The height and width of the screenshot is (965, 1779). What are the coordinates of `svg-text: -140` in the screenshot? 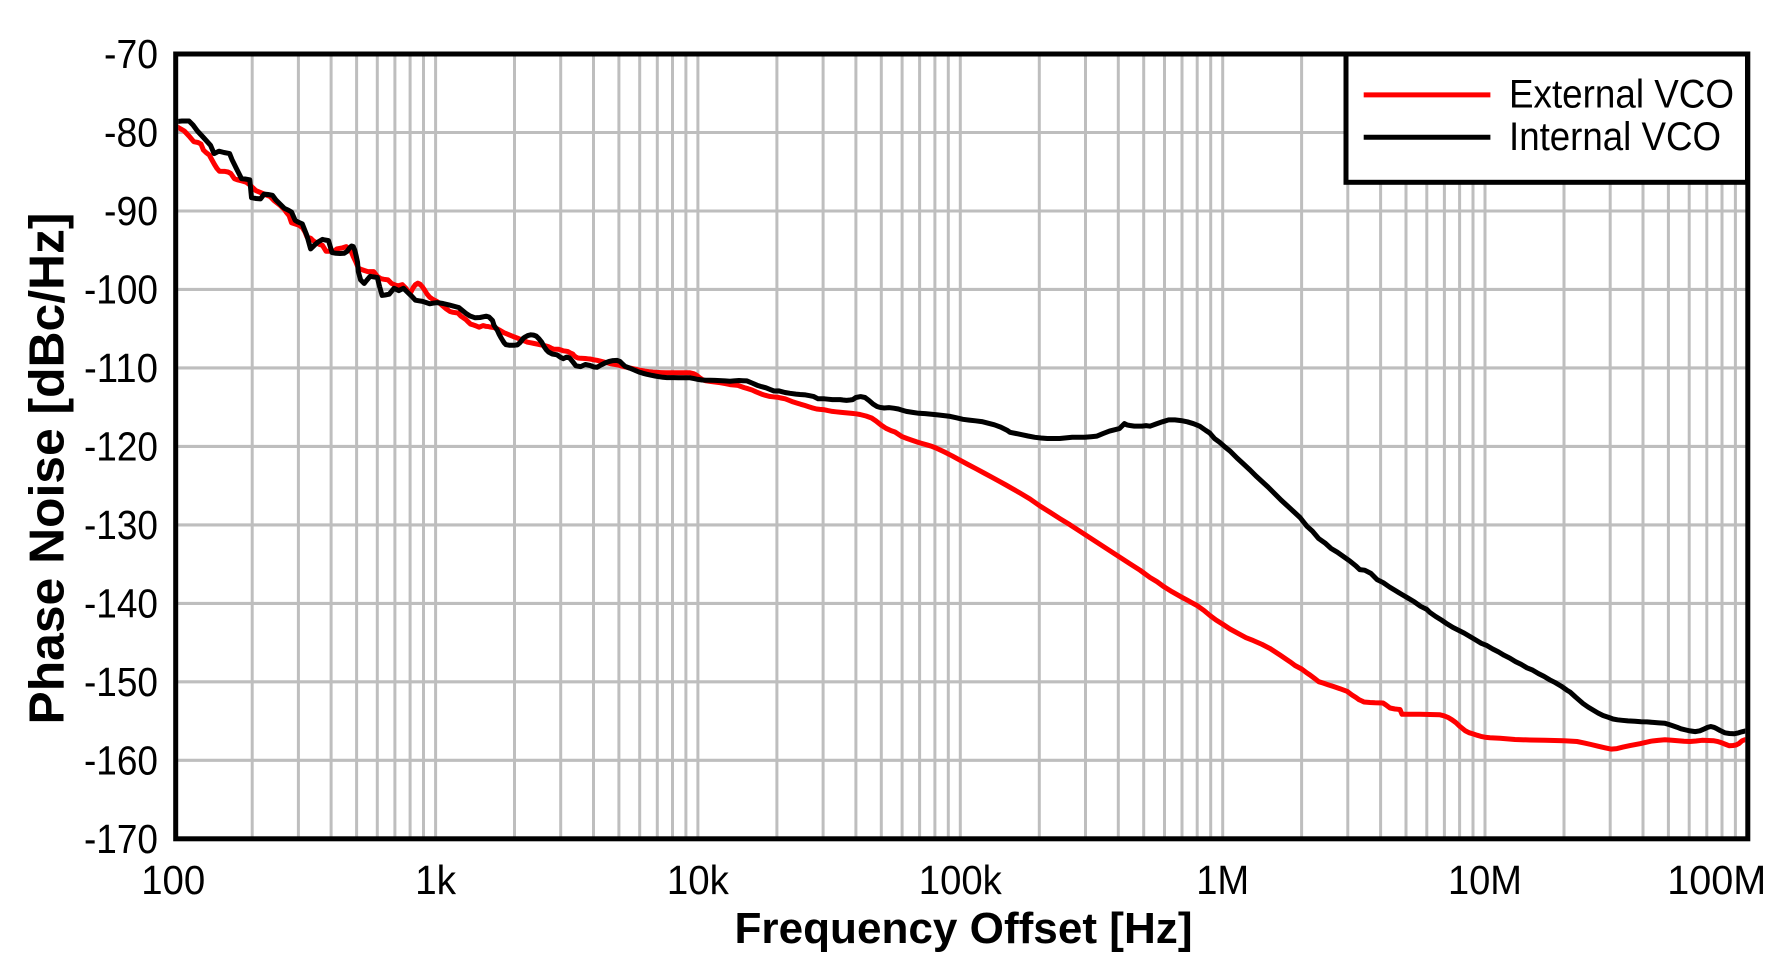 It's located at (121, 604).